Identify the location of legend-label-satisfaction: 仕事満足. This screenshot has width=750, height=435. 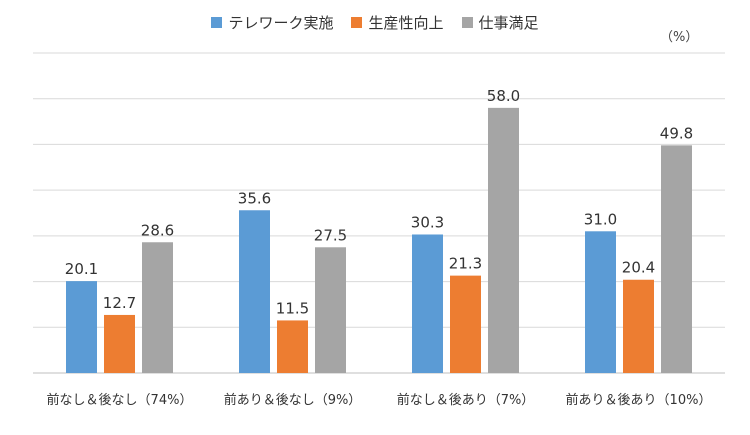
(508, 23).